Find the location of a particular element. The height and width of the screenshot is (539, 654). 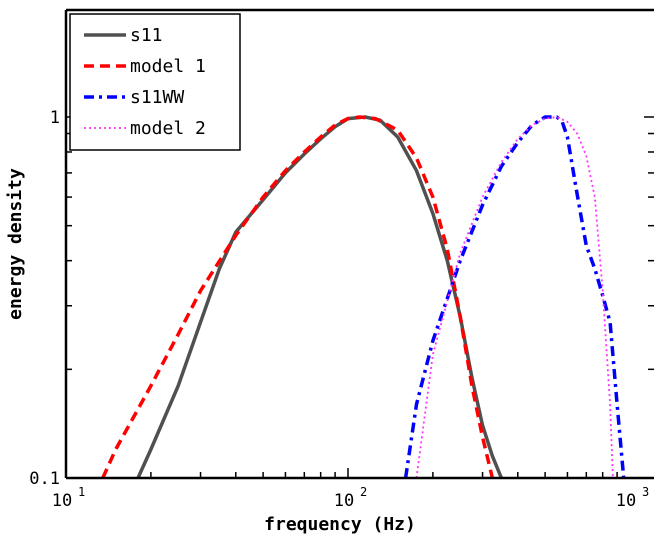

legend-label: s11WW is located at coordinates (157, 97).